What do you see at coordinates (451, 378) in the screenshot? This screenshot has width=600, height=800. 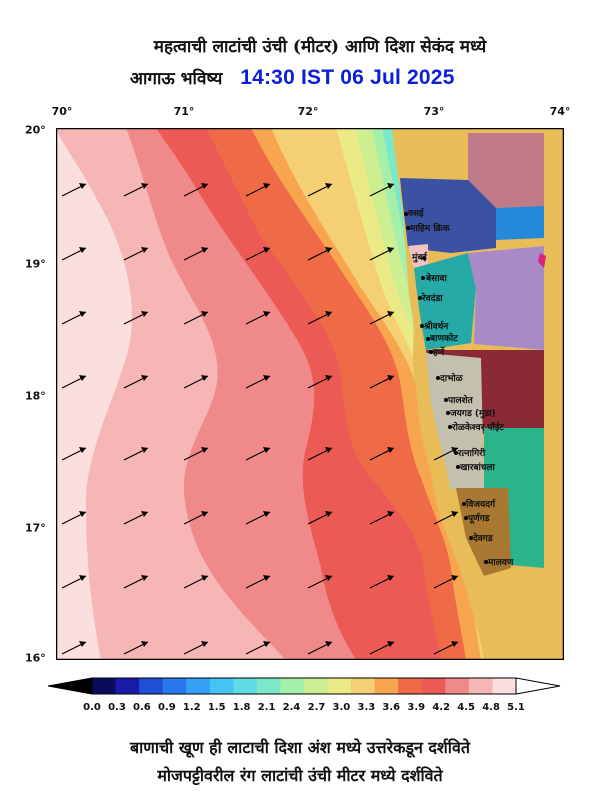 I see `place-dabhol: दाभोळ` at bounding box center [451, 378].